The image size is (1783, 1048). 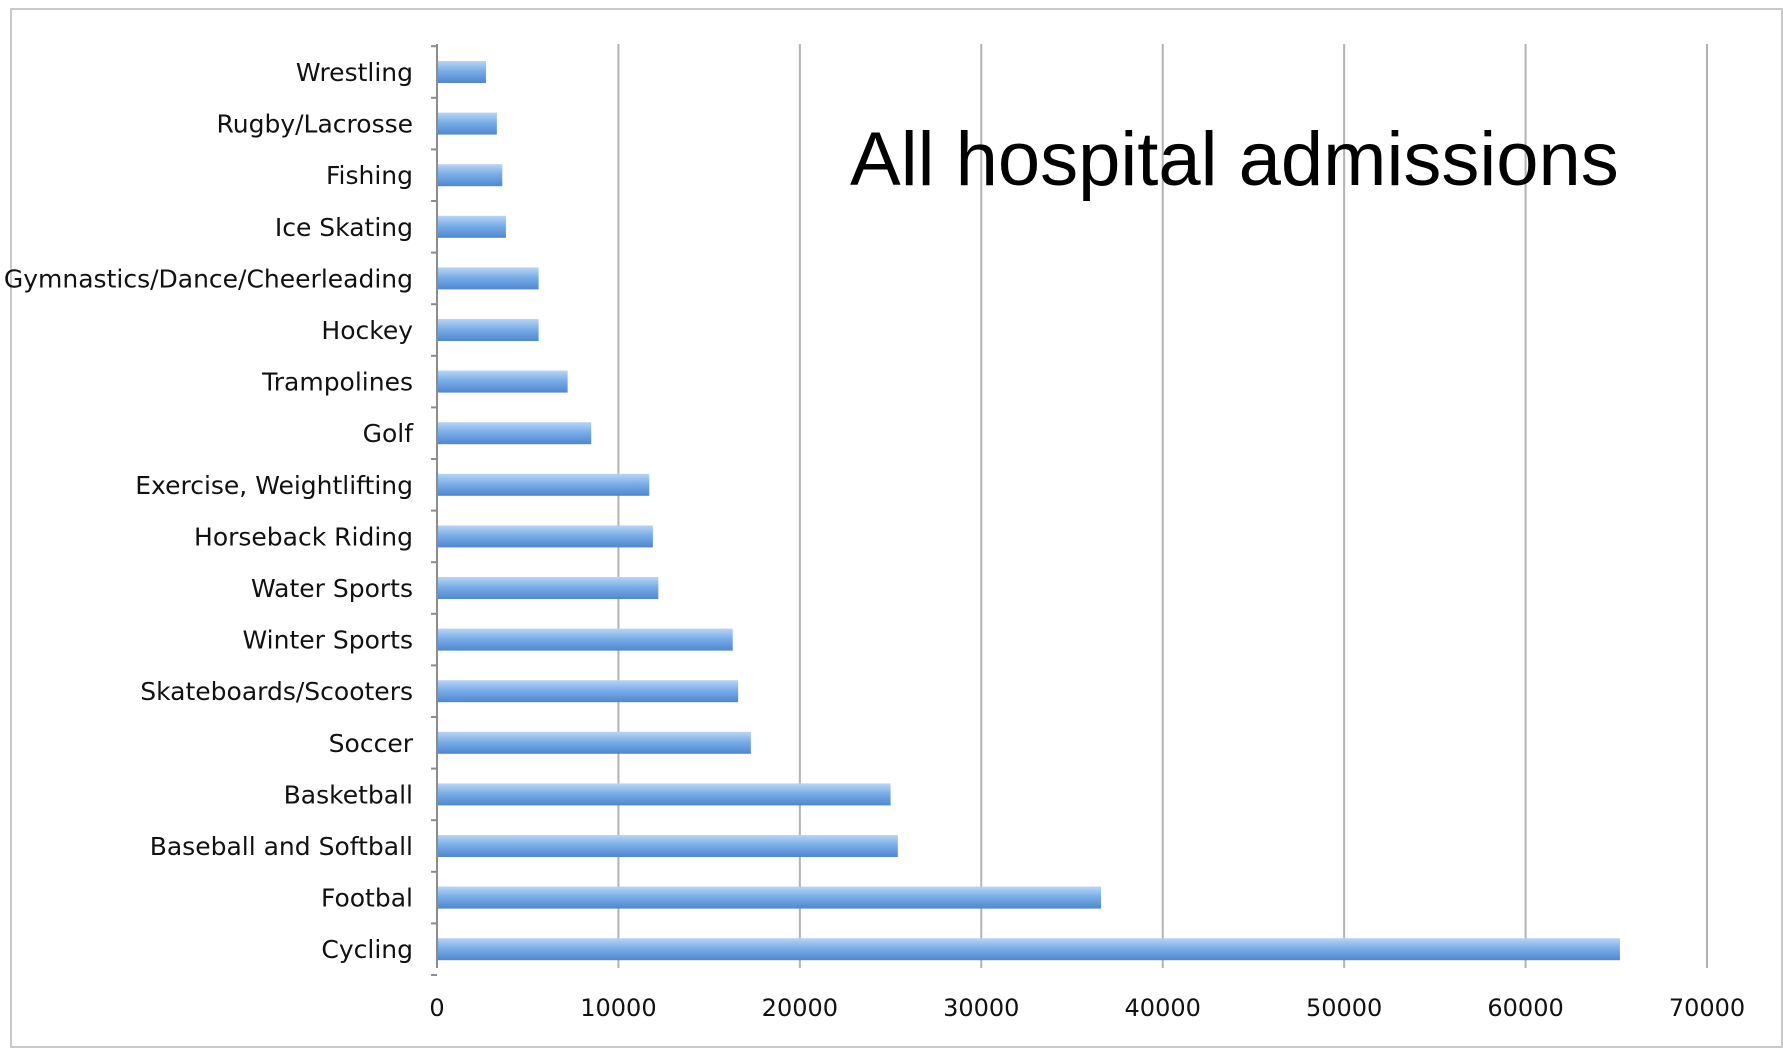 I want to click on category-label: Wrestling, so click(x=354, y=72).